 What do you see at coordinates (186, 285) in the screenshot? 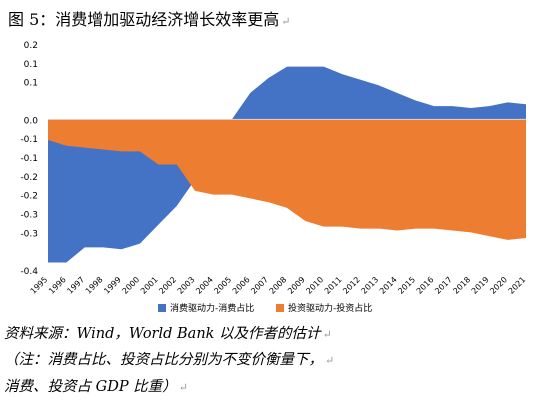
I see `x-tick-label: 2003` at bounding box center [186, 285].